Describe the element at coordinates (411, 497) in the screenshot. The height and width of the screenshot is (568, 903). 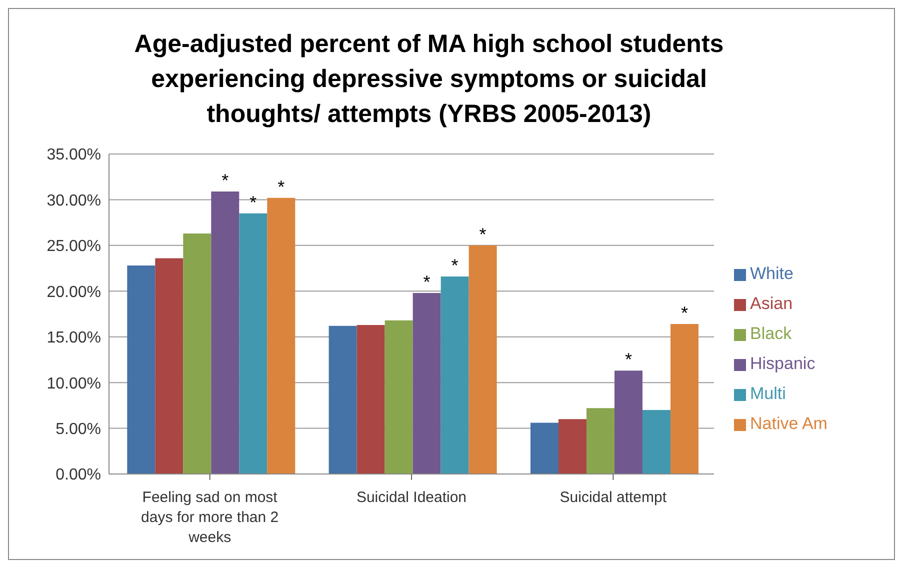
I see `x-tick-label: Suicidal Ideation` at that location.